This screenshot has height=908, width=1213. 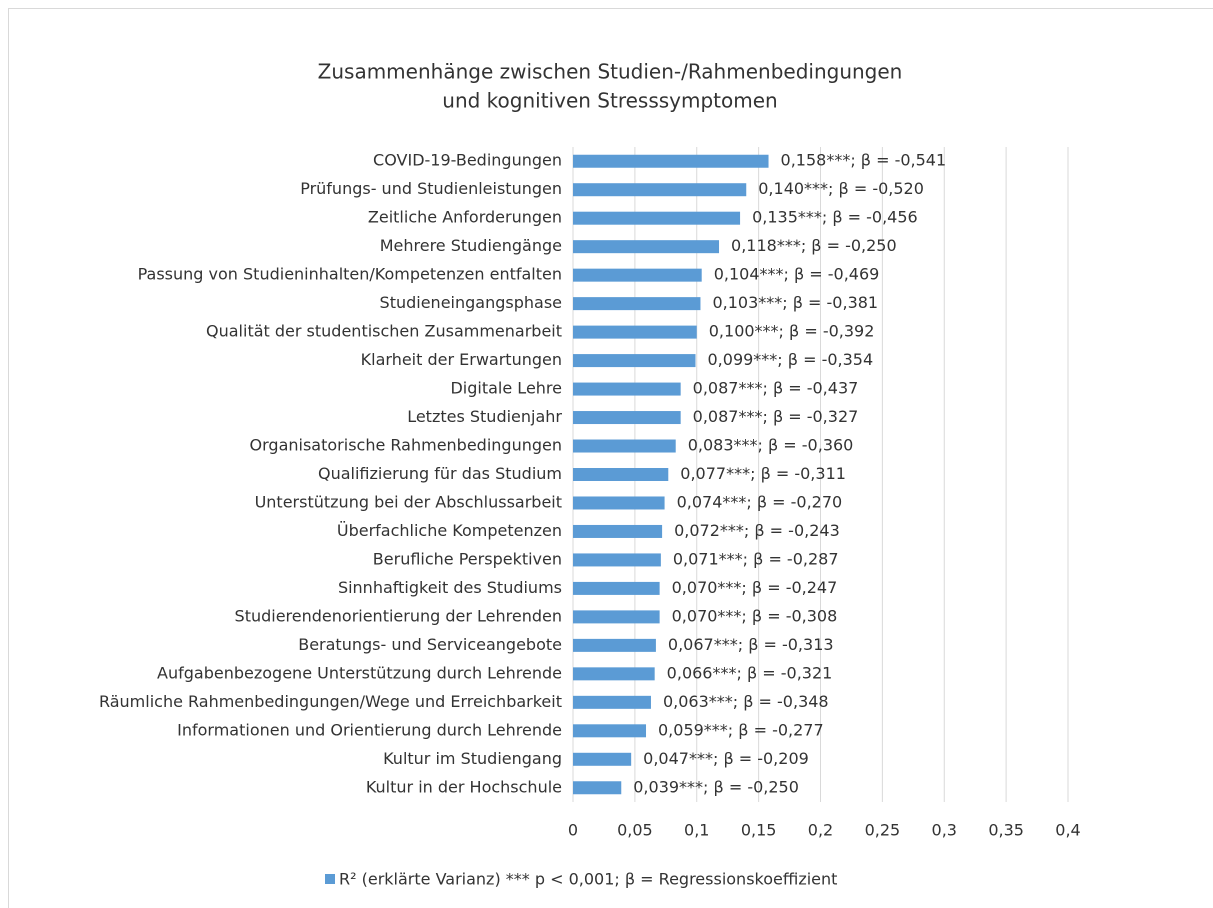 What do you see at coordinates (814, 245) in the screenshot?
I see `data-label: 0,118***; β = -0,250` at bounding box center [814, 245].